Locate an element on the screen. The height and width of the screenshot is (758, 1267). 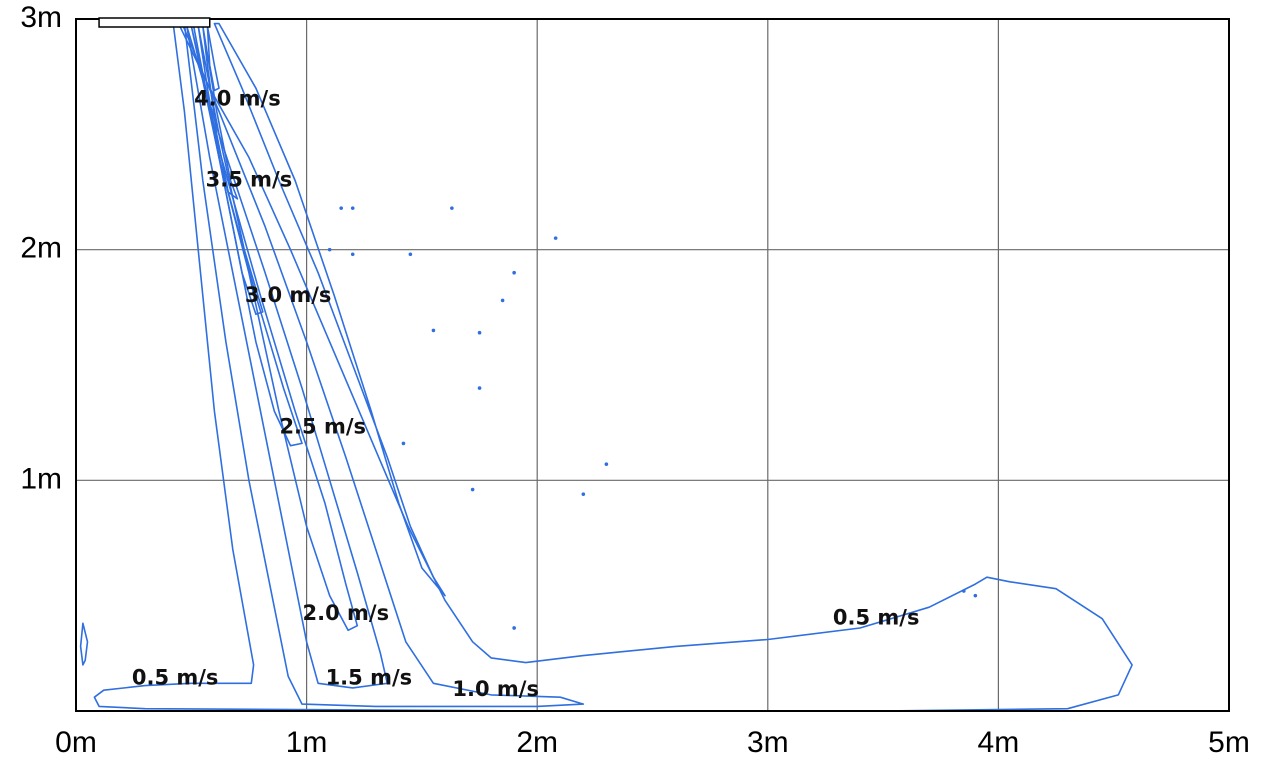
contour-contour-3.0 is located at coordinates (230, 170).